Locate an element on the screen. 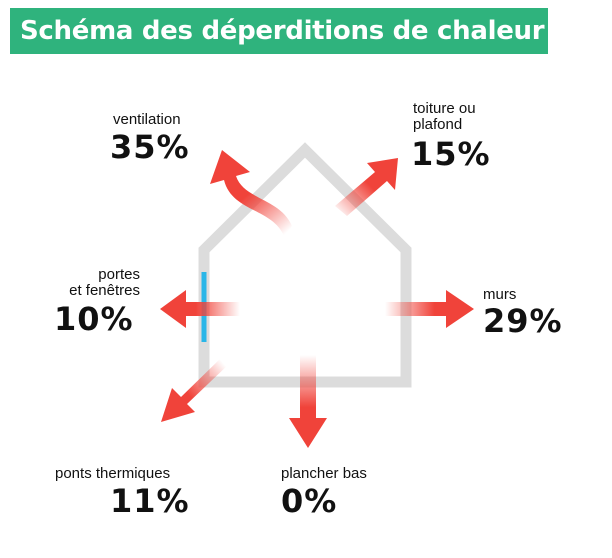 This screenshot has width=612, height=558. value-murs: 29% is located at coordinates (523, 321).